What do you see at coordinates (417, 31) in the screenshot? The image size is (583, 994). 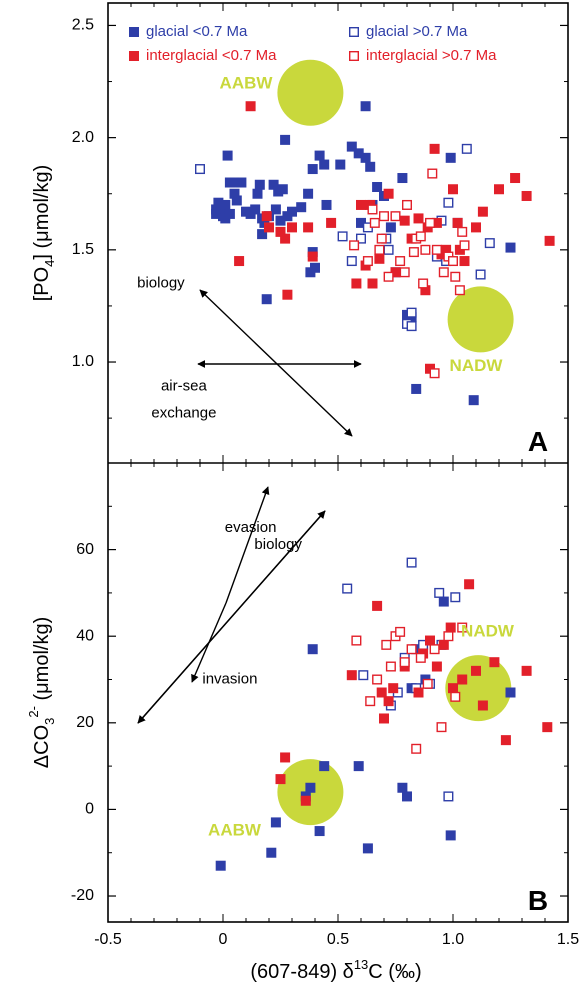 I see `legend-label: glacial >0.7 Ma` at bounding box center [417, 31].